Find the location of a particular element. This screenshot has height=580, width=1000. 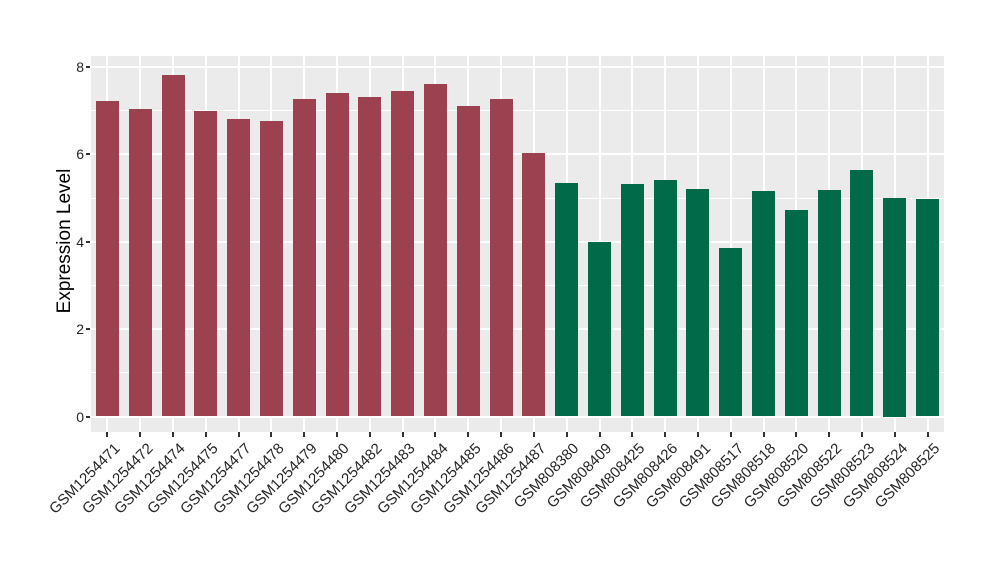

y-tick-label: 2 is located at coordinates (80, 329).